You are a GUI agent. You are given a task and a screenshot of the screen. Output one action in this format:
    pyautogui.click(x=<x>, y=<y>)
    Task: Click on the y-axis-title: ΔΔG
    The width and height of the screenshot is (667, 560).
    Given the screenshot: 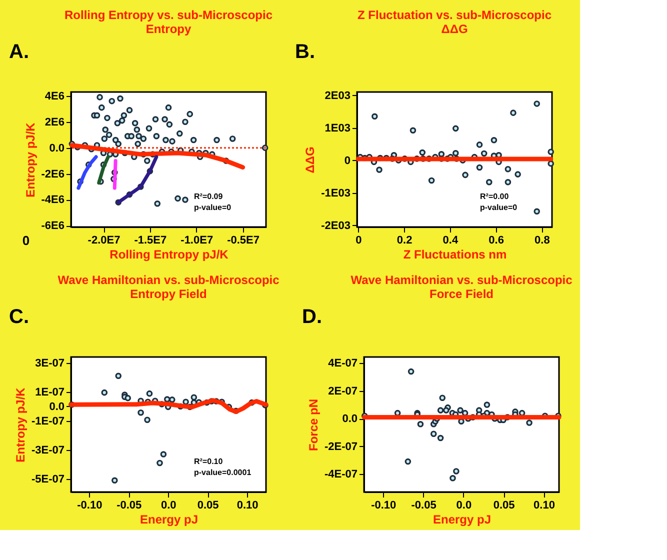 What is the action you would take?
    pyautogui.click(x=310, y=160)
    